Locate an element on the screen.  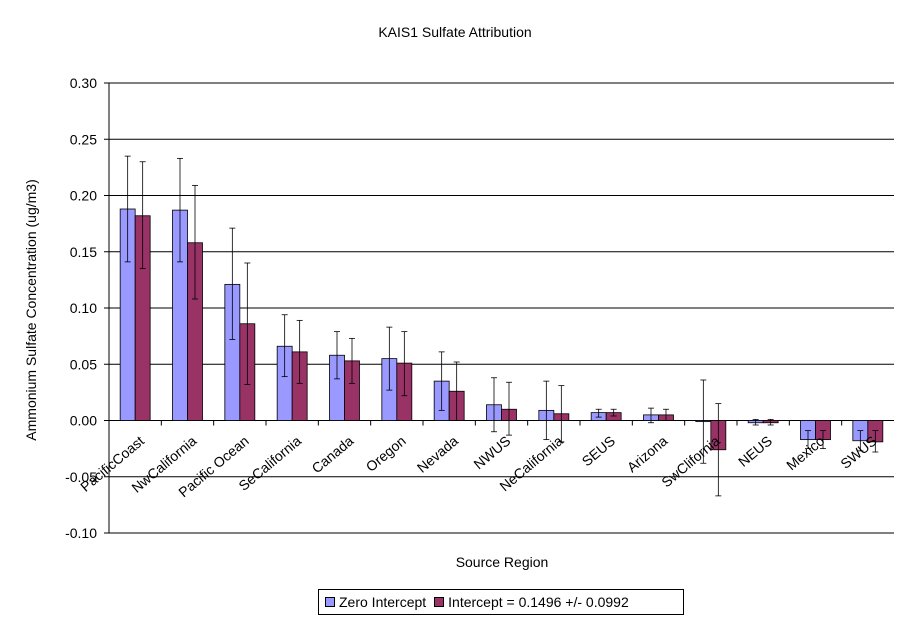
y-tick-label: 0.20 is located at coordinates (83, 196).